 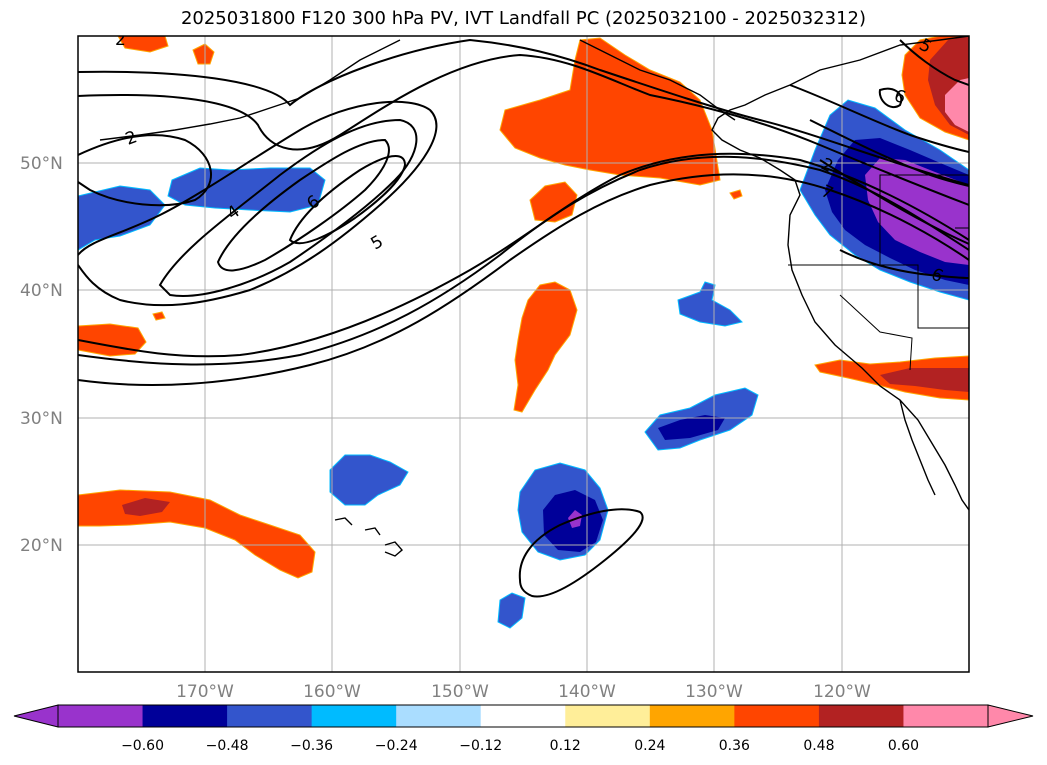 What do you see at coordinates (924, 380) in the screenshot?
I see `firebrick-band-socal` at bounding box center [924, 380].